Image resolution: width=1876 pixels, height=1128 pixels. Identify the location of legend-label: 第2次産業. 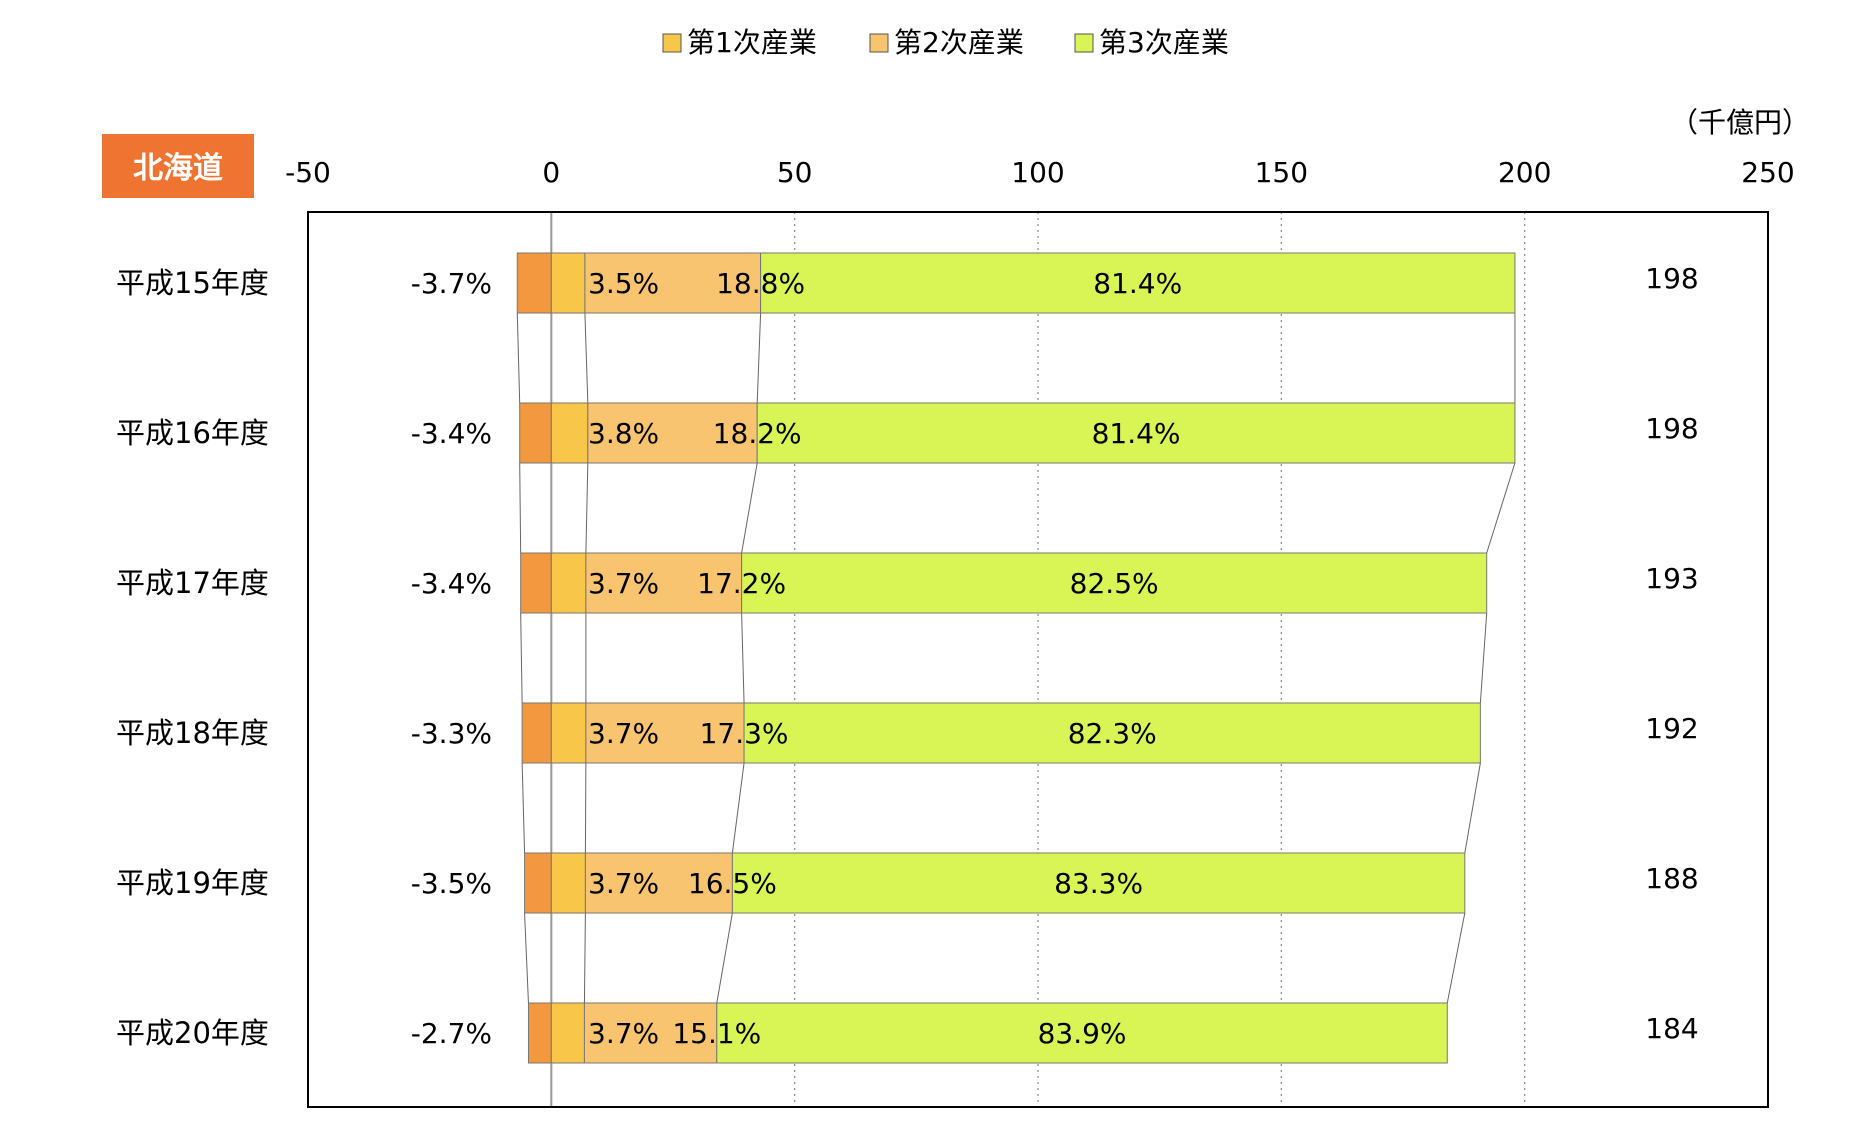
(959, 42).